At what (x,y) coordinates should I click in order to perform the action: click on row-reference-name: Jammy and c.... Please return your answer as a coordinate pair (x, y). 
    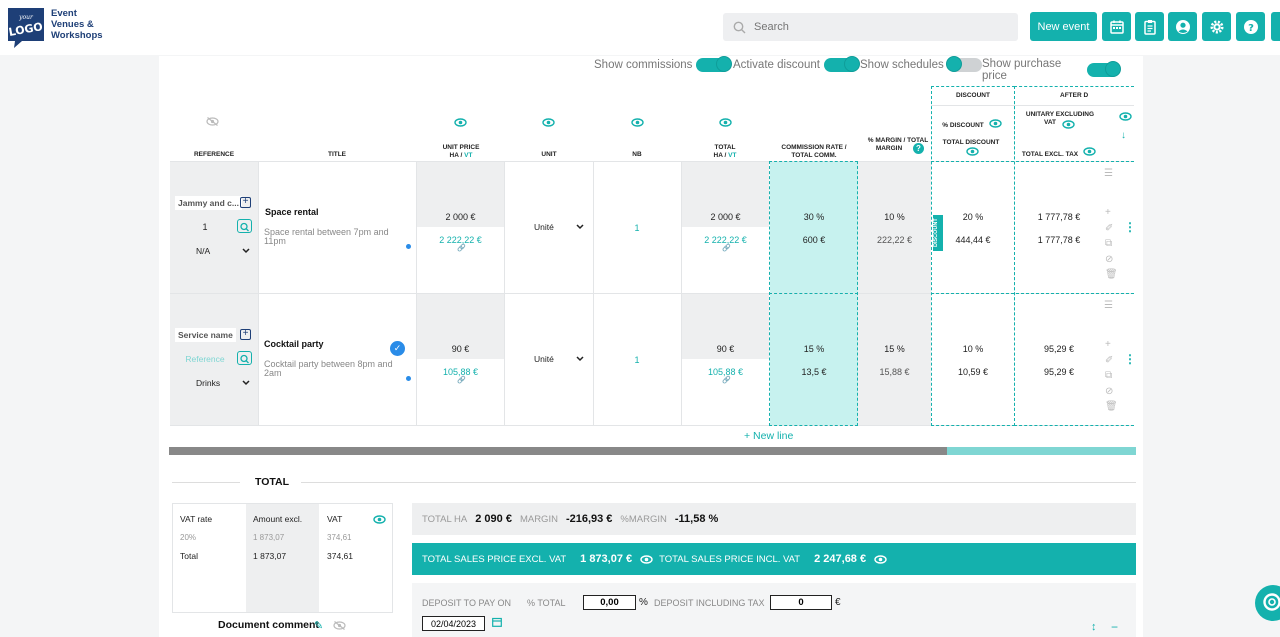
    Looking at the image, I should click on (208, 203).